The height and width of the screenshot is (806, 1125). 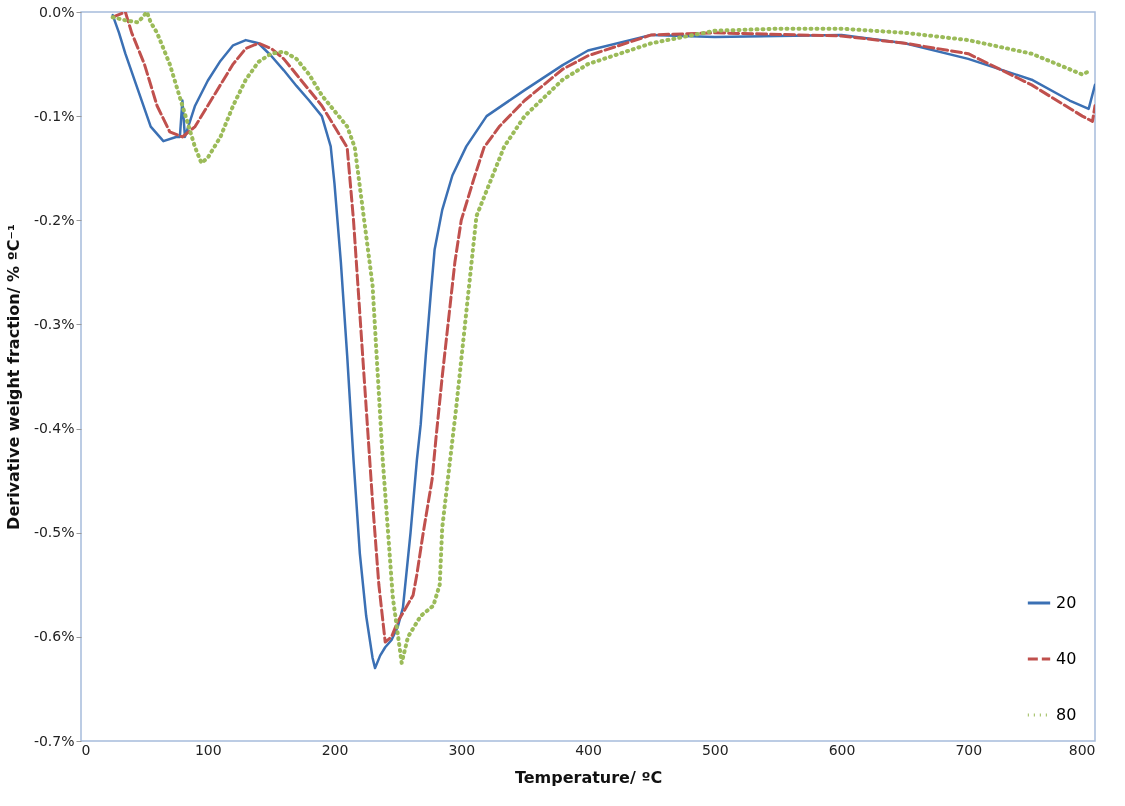 What do you see at coordinates (1066, 658) in the screenshot?
I see `legend-label: 40` at bounding box center [1066, 658].